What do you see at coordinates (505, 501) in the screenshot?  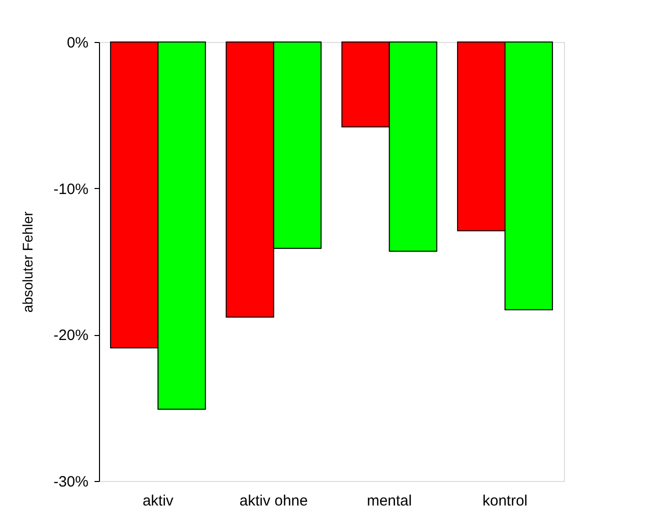 I see `x-tick-label: kontrol` at bounding box center [505, 501].